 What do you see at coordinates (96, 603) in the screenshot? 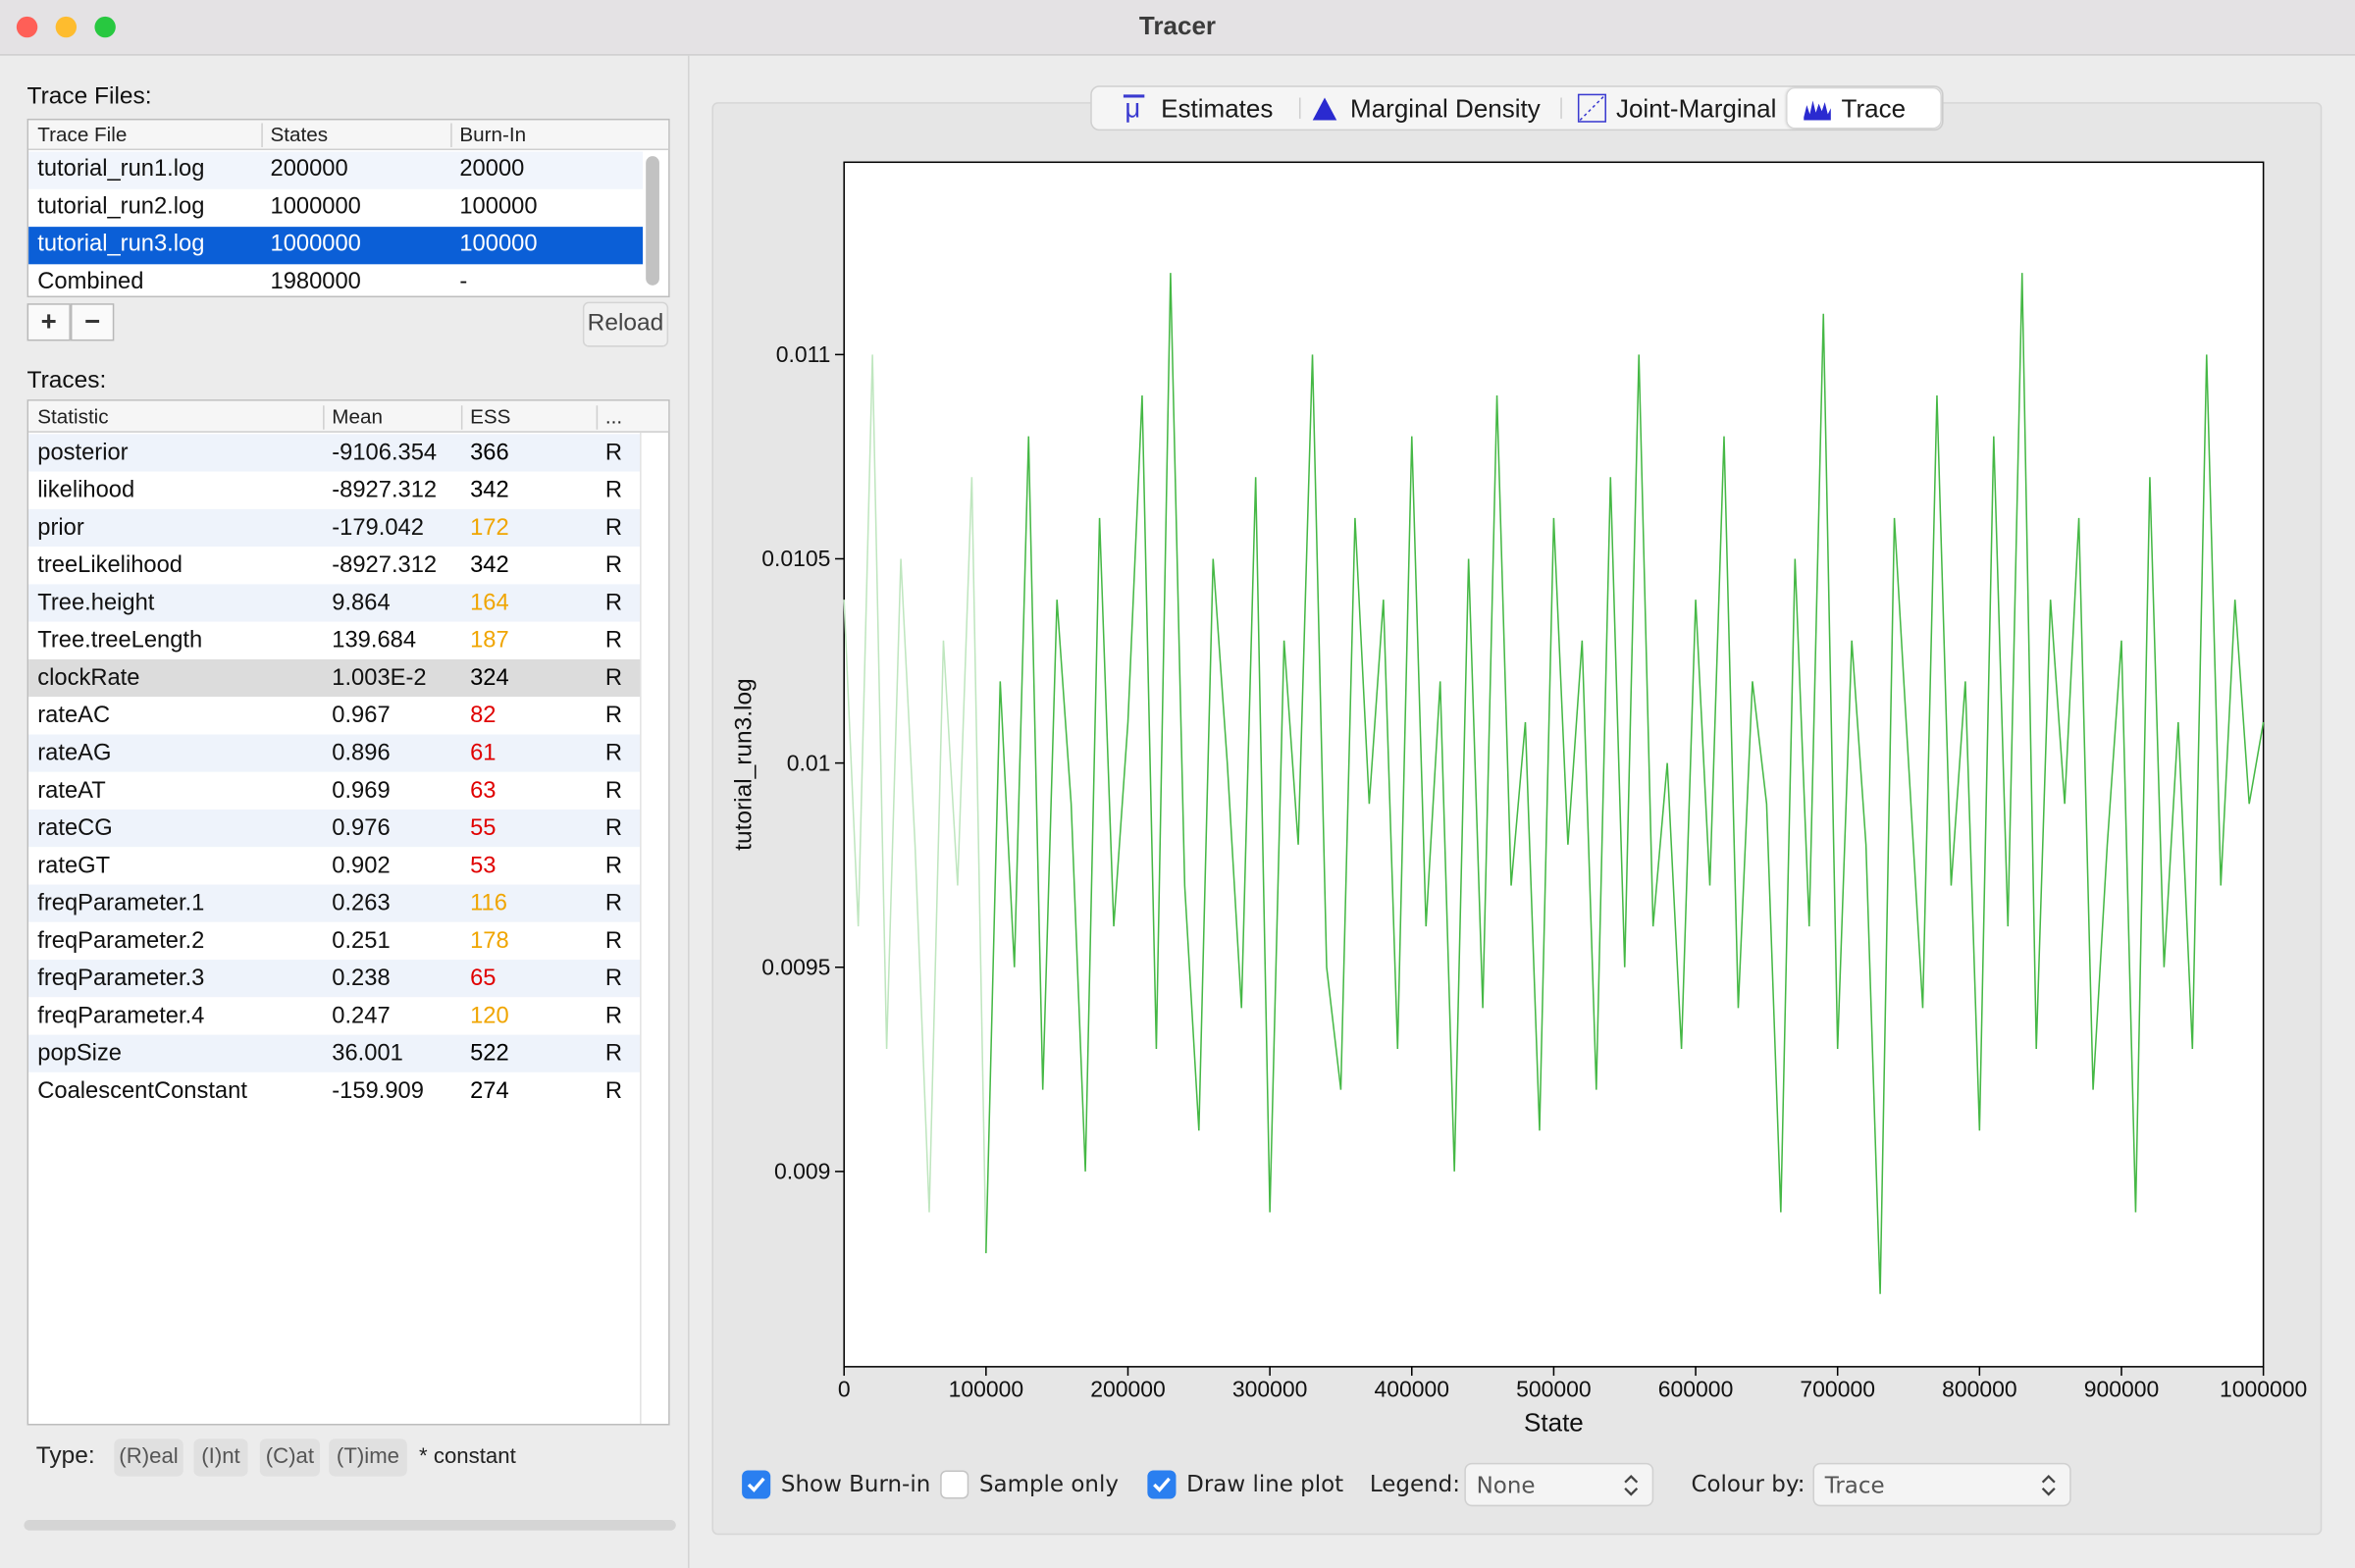
I see `table-cell: Tree.height` at bounding box center [96, 603].